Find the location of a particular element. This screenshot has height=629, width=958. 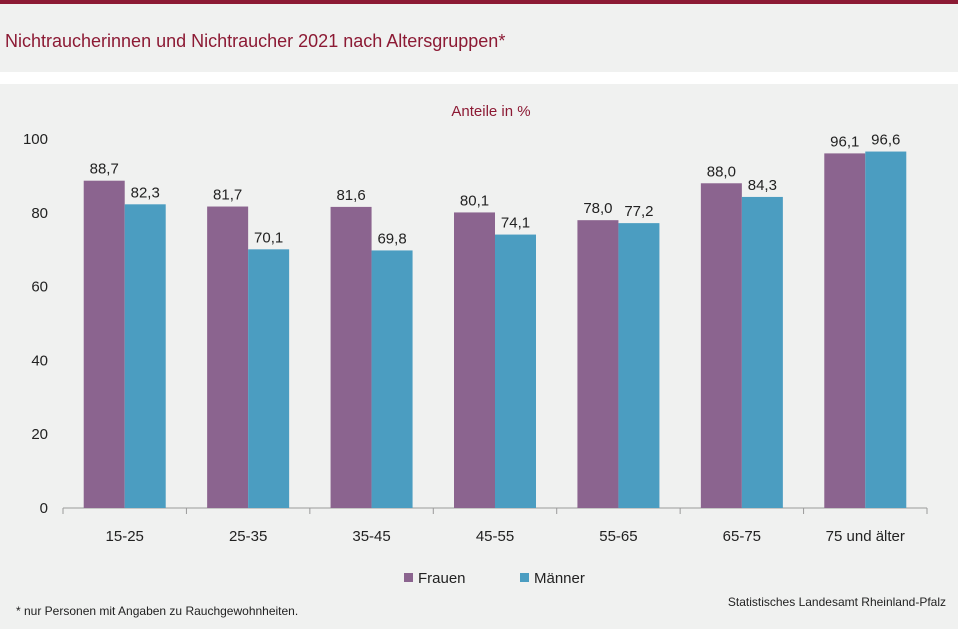

data-label: 96,1 is located at coordinates (844, 141).